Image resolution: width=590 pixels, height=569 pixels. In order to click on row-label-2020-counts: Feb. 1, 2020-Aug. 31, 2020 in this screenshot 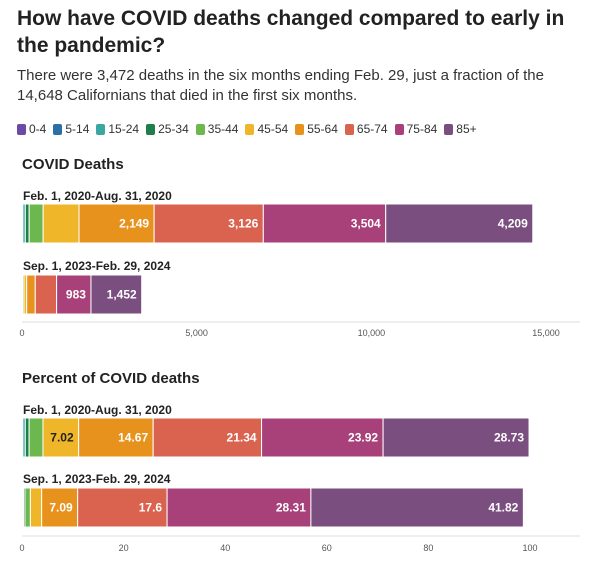, I will do `click(97, 196)`.